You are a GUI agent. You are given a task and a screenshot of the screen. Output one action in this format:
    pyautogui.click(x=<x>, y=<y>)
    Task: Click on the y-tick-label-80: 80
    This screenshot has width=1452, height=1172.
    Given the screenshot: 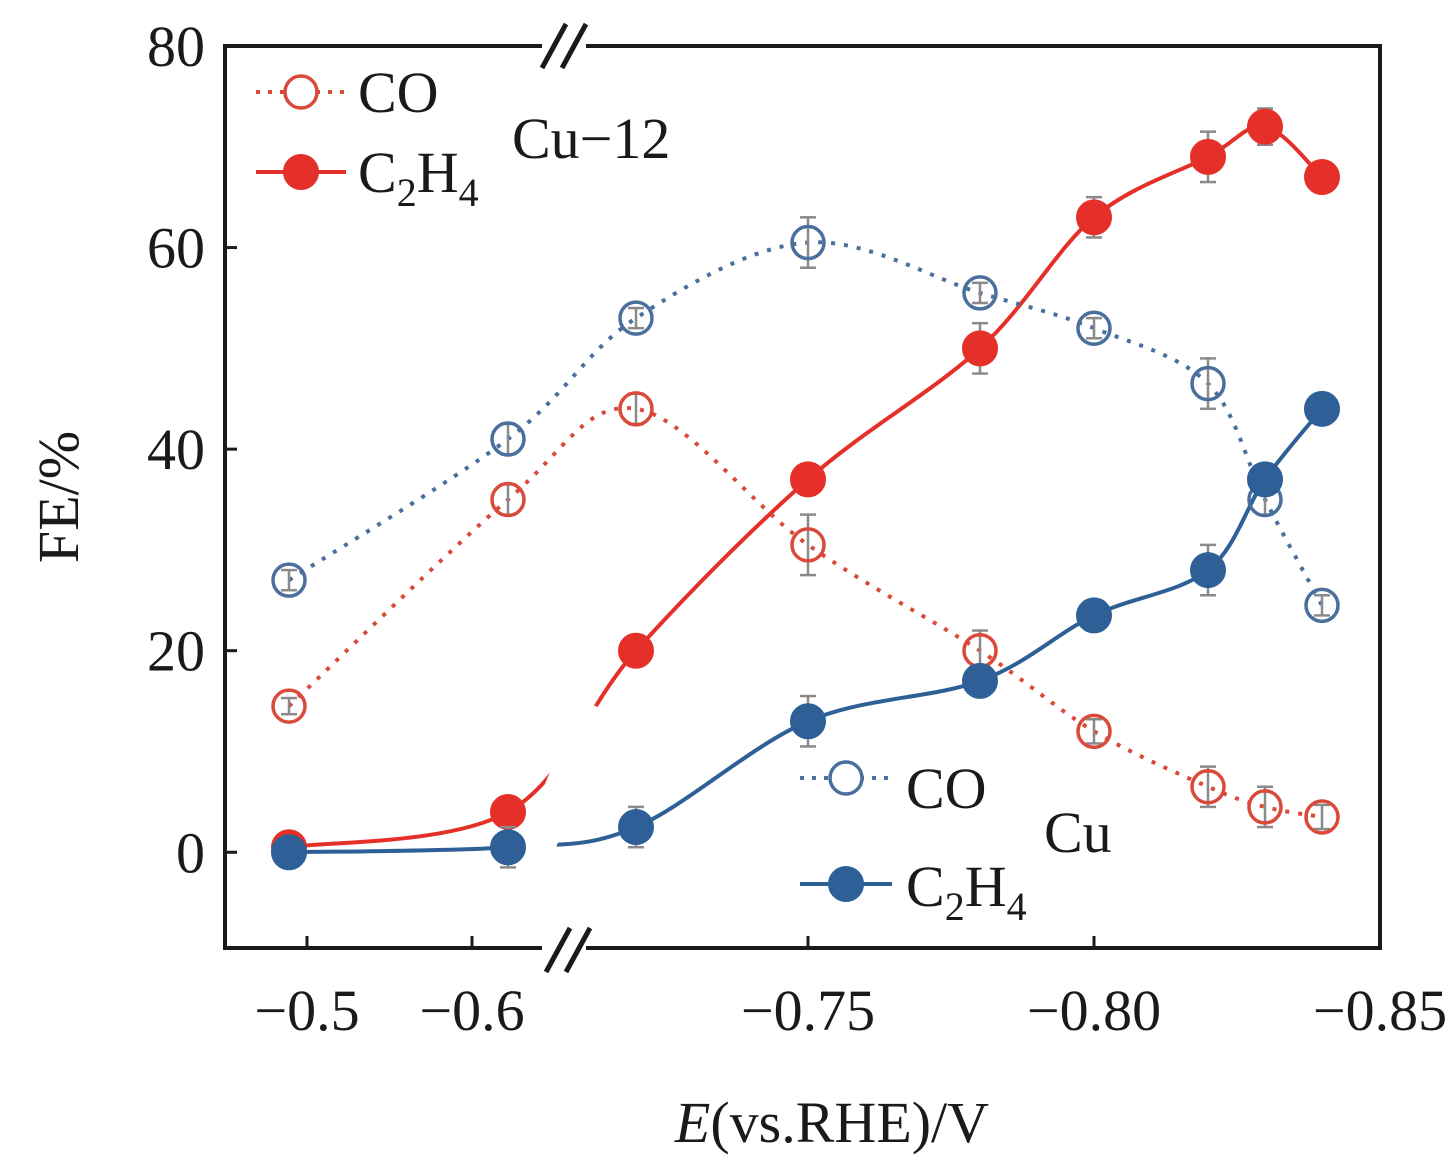 What is the action you would take?
    pyautogui.click(x=176, y=46)
    